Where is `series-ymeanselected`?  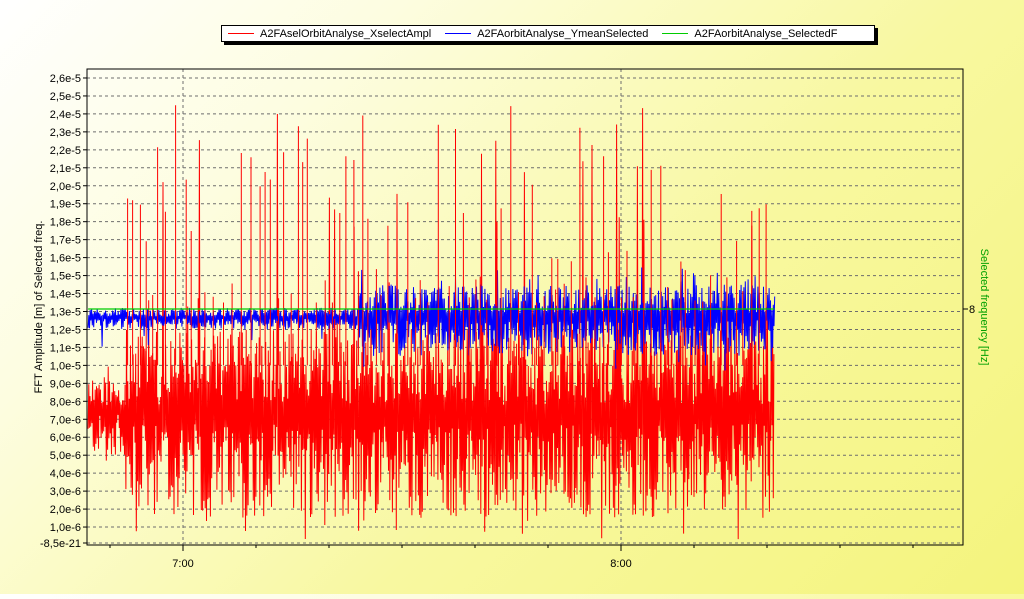
series-ymeanselected is located at coordinates (223, 327).